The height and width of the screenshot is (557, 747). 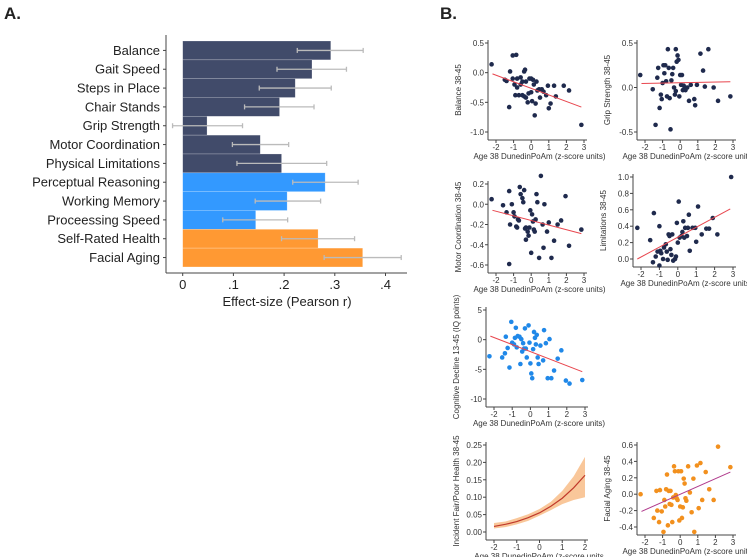 I want to click on category-label: Motor Coordination, so click(x=104, y=144).